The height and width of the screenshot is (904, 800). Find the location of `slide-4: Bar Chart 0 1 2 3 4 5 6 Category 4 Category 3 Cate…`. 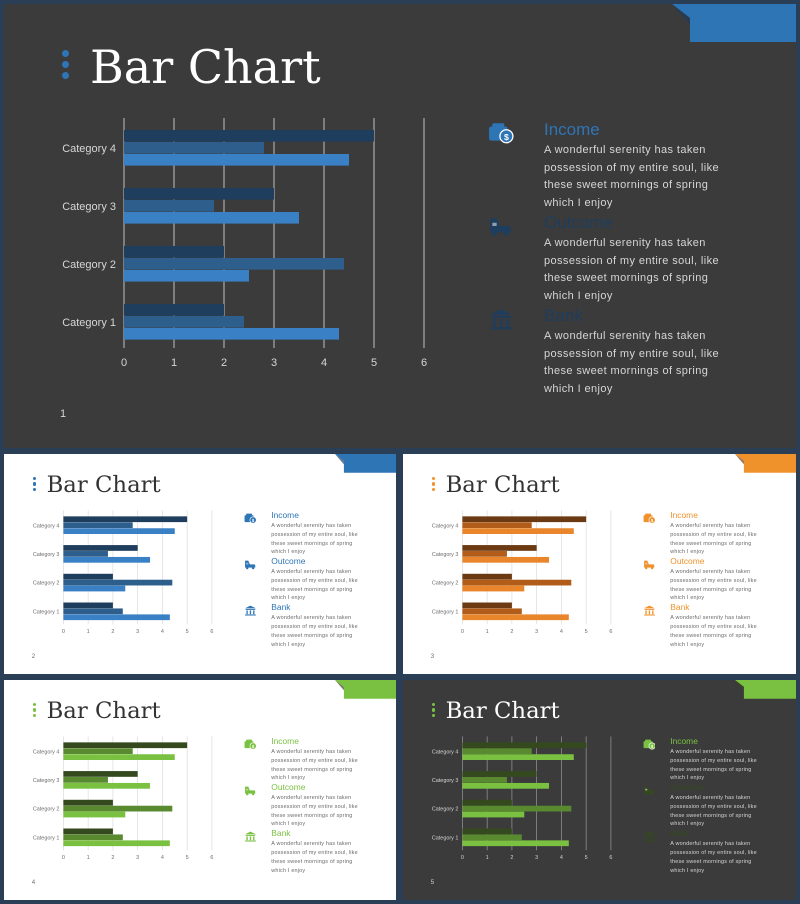

slide-4: Bar Chart 0 1 2 3 4 5 6 Category 4 Category 3 Cate… is located at coordinates (200, 790).